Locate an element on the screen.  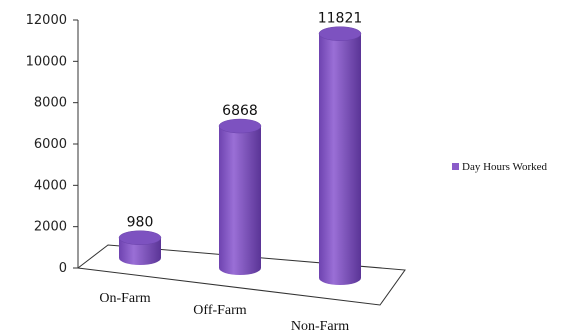
data-label: 980 is located at coordinates (140, 223).